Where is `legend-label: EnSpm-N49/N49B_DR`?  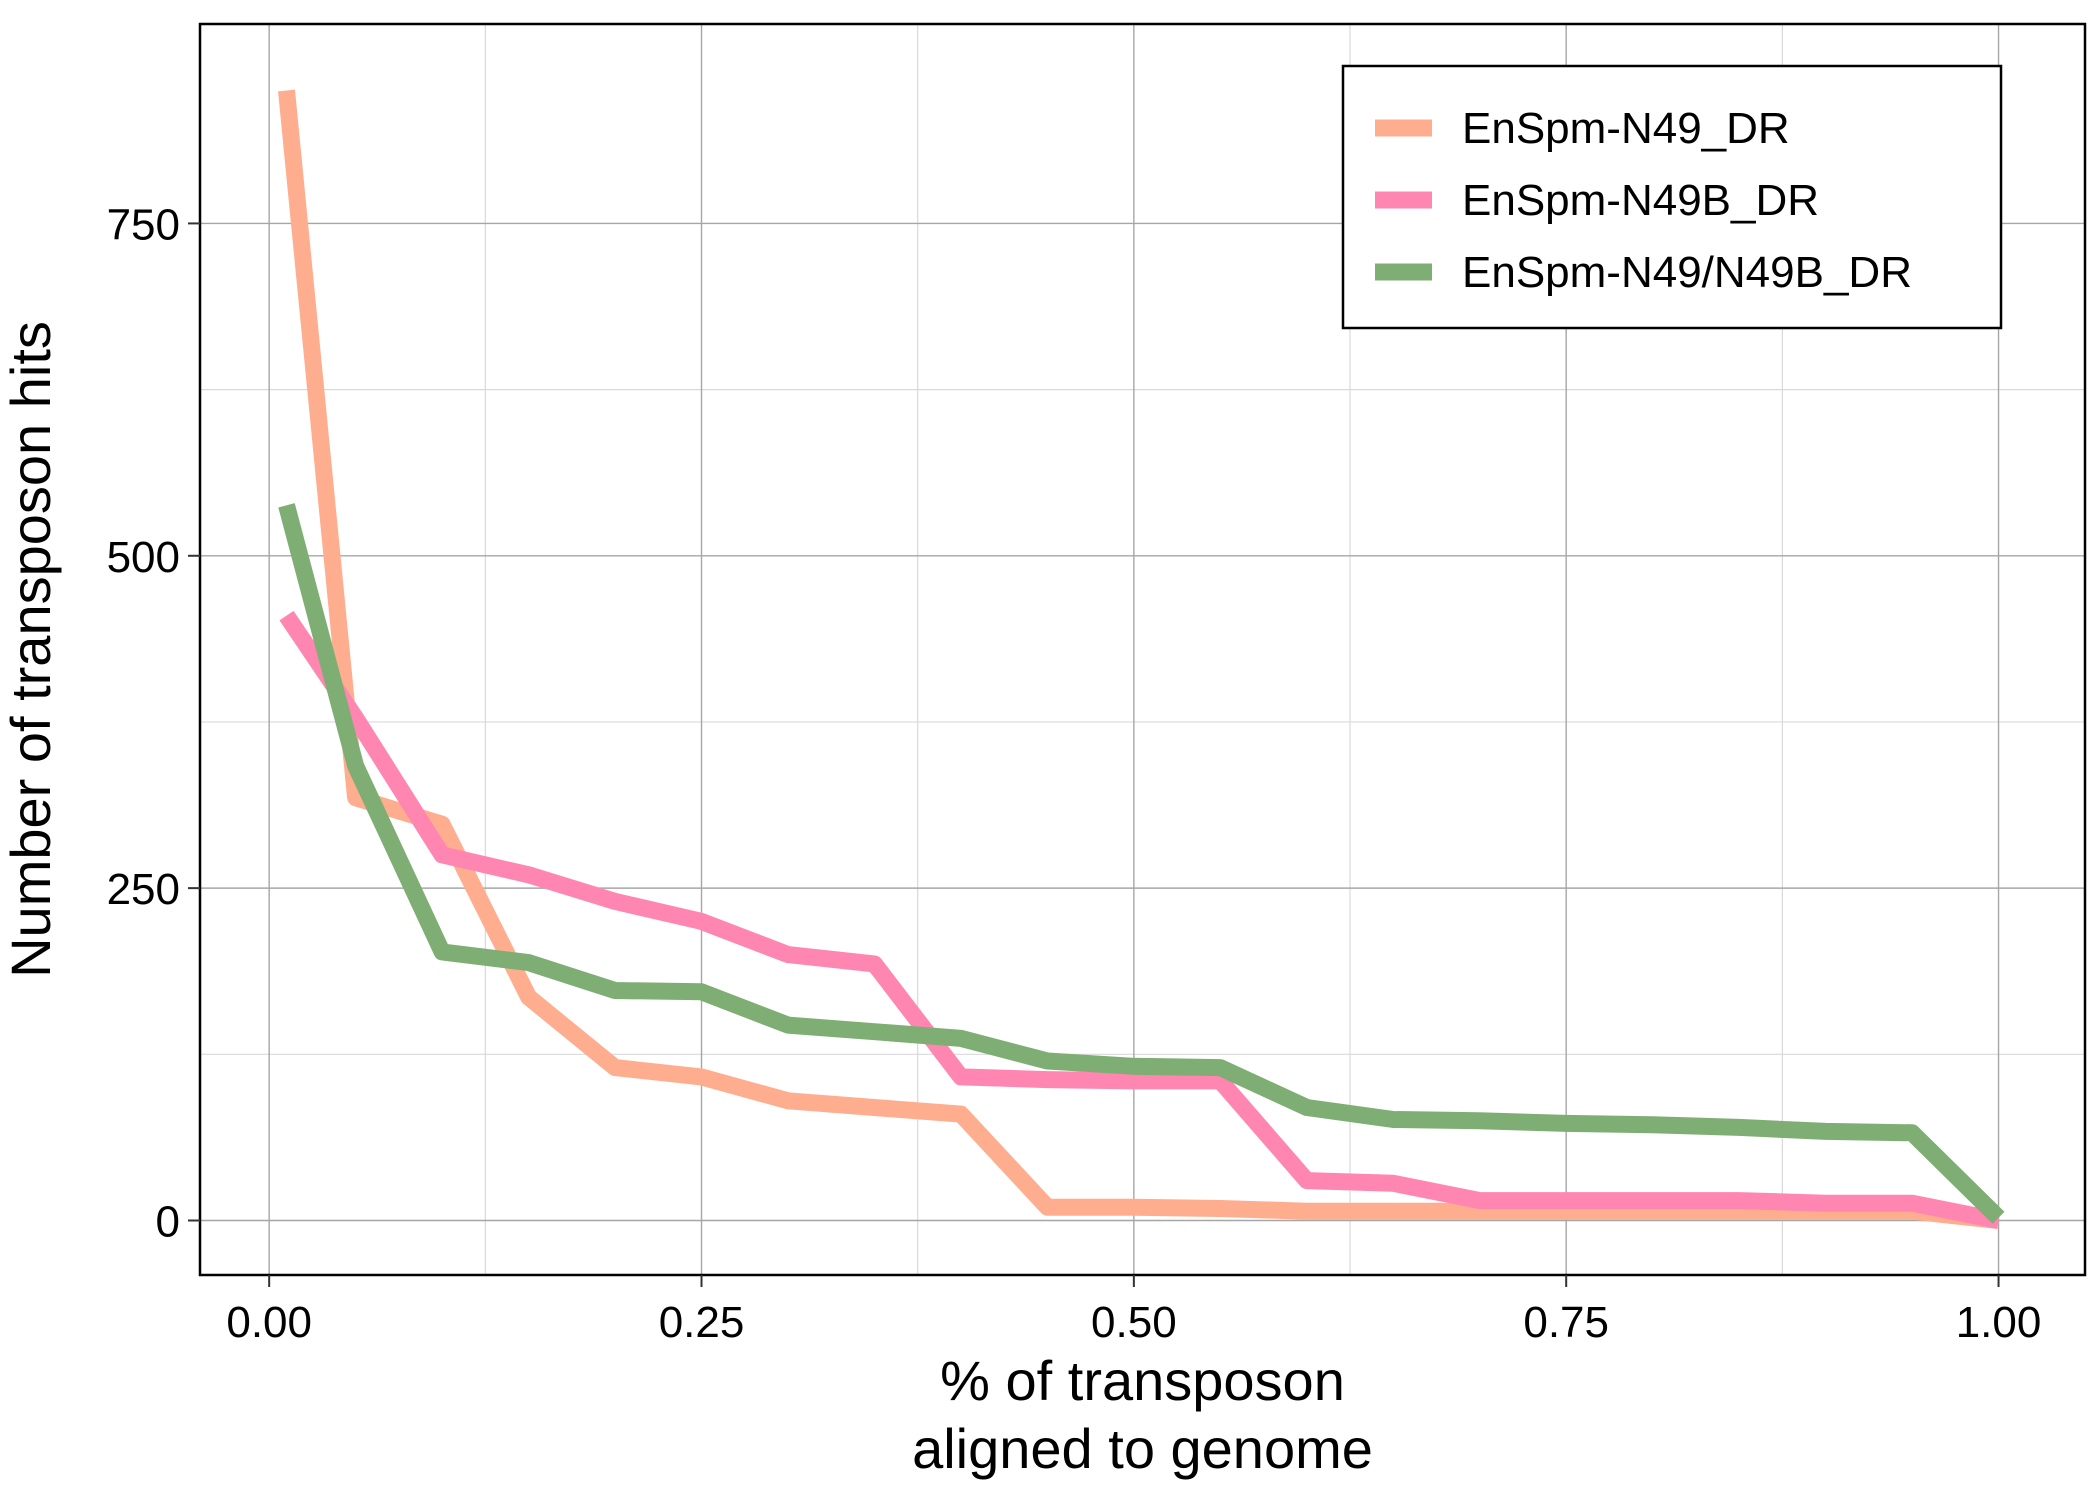 legend-label: EnSpm-N49/N49B_DR is located at coordinates (1687, 272).